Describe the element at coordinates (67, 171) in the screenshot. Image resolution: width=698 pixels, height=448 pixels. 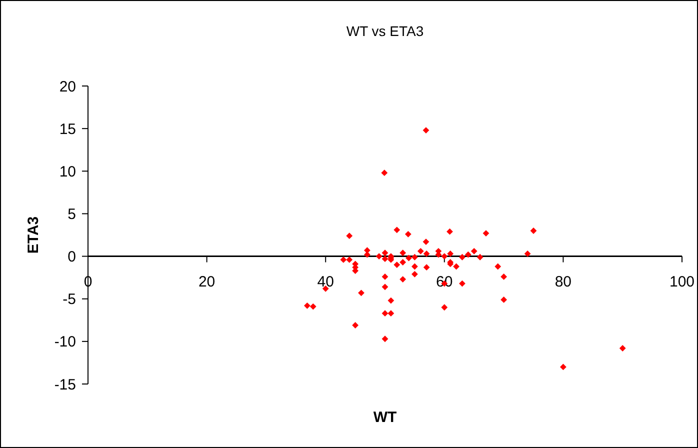
I see `y-tick-label: 10` at that location.